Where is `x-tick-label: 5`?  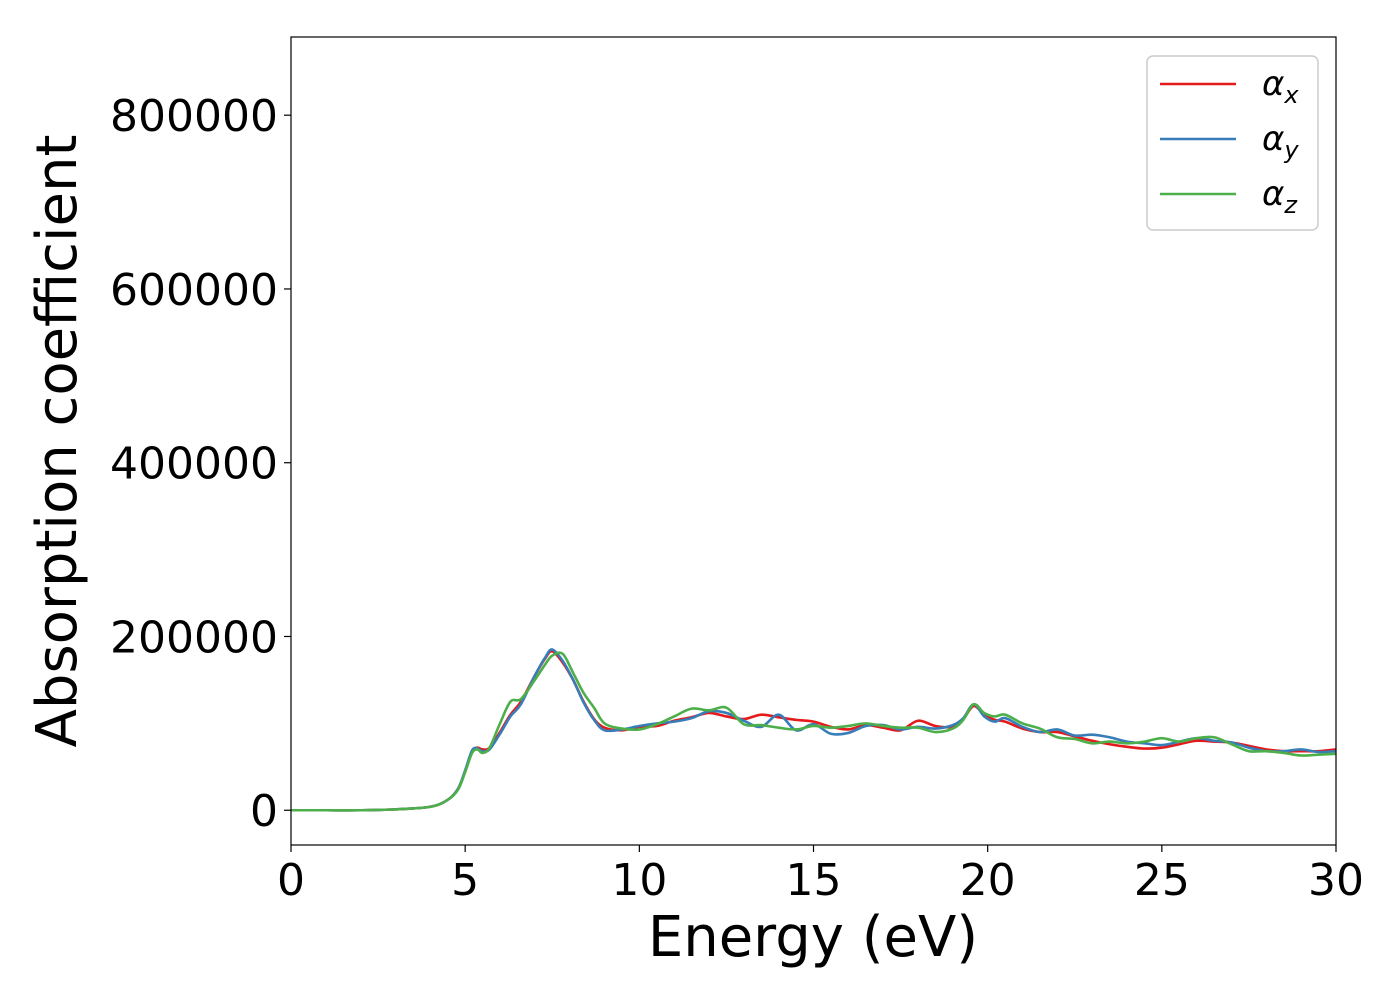
x-tick-label: 5 is located at coordinates (465, 880).